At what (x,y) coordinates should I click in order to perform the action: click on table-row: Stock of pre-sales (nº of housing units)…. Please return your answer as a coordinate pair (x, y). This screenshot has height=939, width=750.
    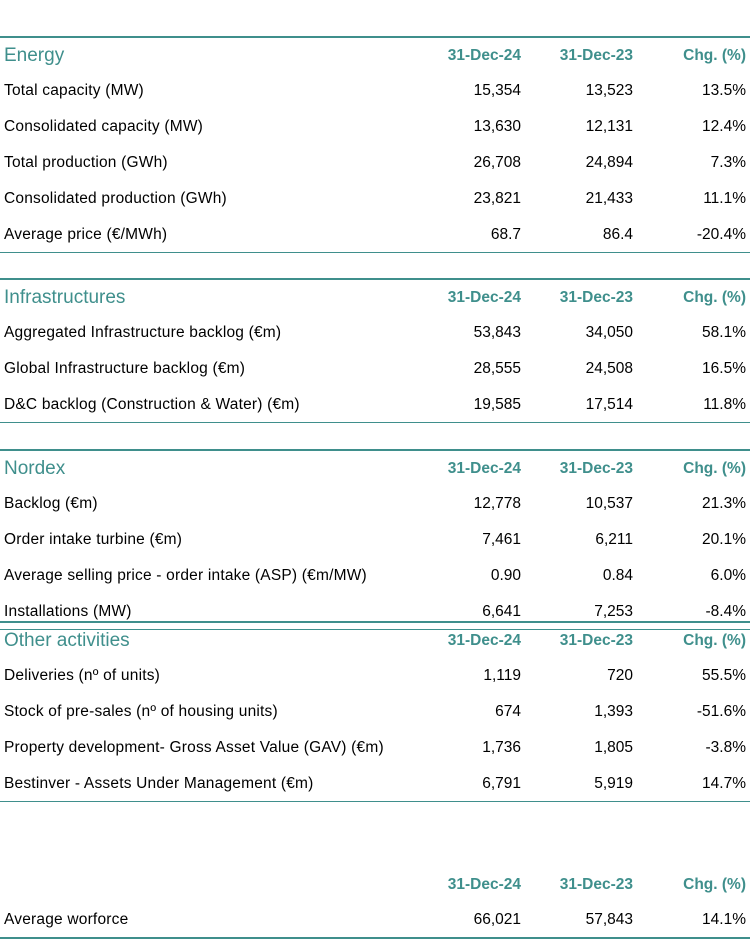
    Looking at the image, I should click on (375, 712).